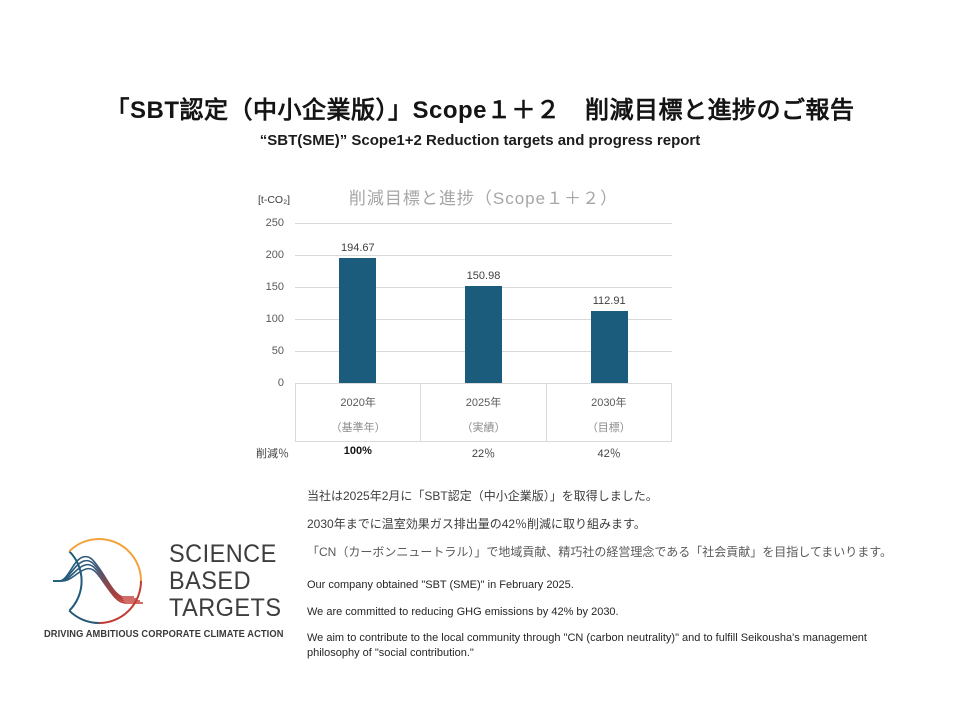  What do you see at coordinates (609, 454) in the screenshot?
I see `reduction-value: 42％` at bounding box center [609, 454].